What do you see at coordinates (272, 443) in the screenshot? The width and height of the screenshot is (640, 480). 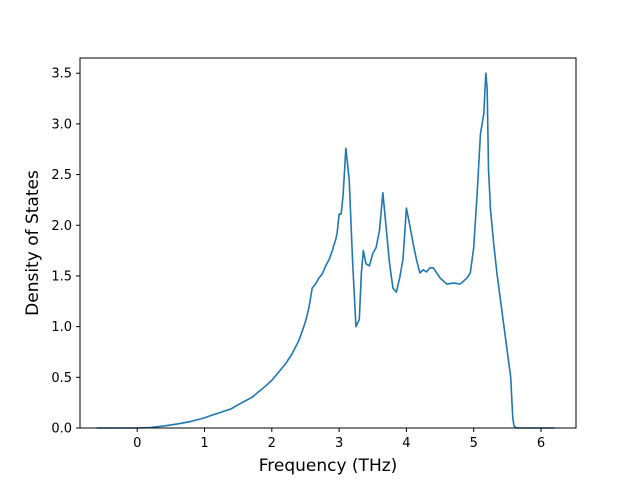 I see `x-tick-label: 2` at bounding box center [272, 443].